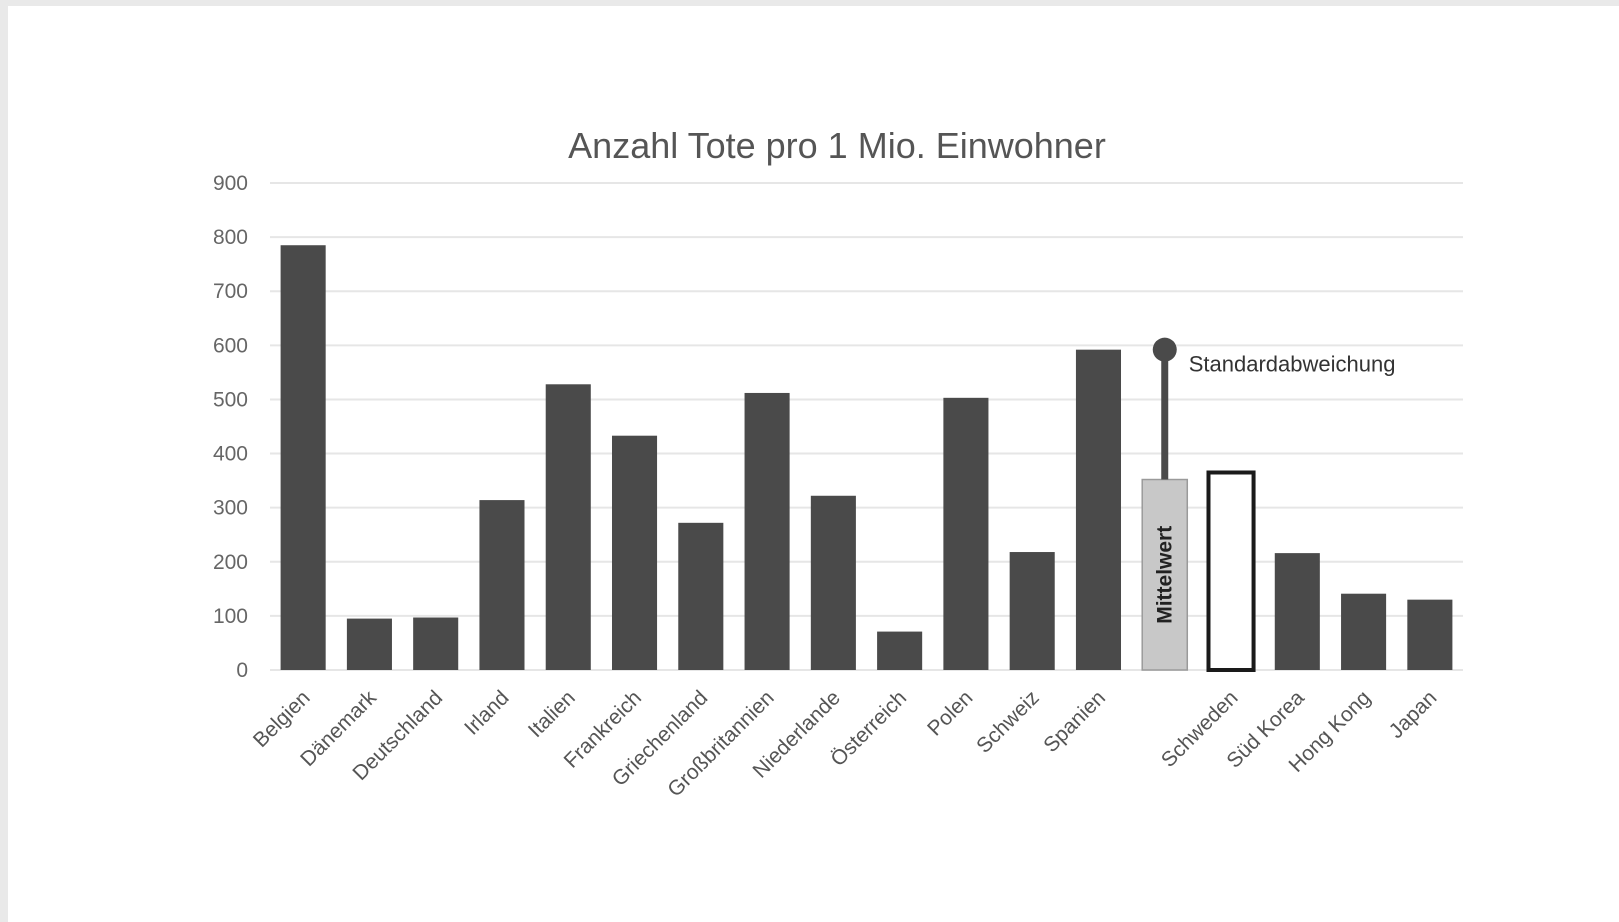  What do you see at coordinates (369, 644) in the screenshot?
I see `bar-Dänemark` at bounding box center [369, 644].